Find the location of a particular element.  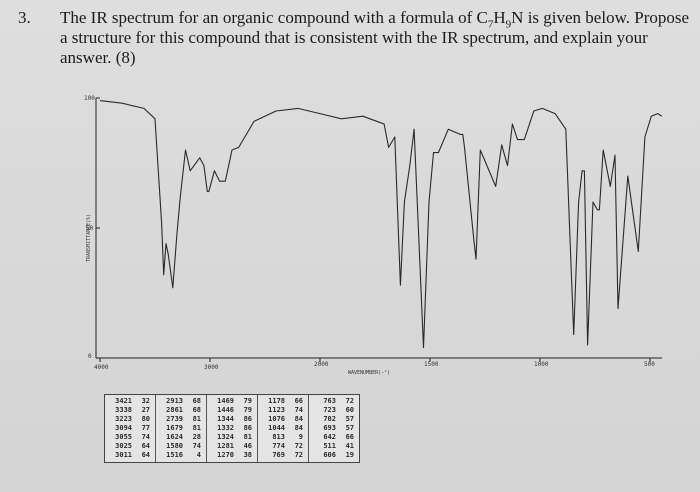

peak-wavenumber: 1270 is located at coordinates (225, 455).